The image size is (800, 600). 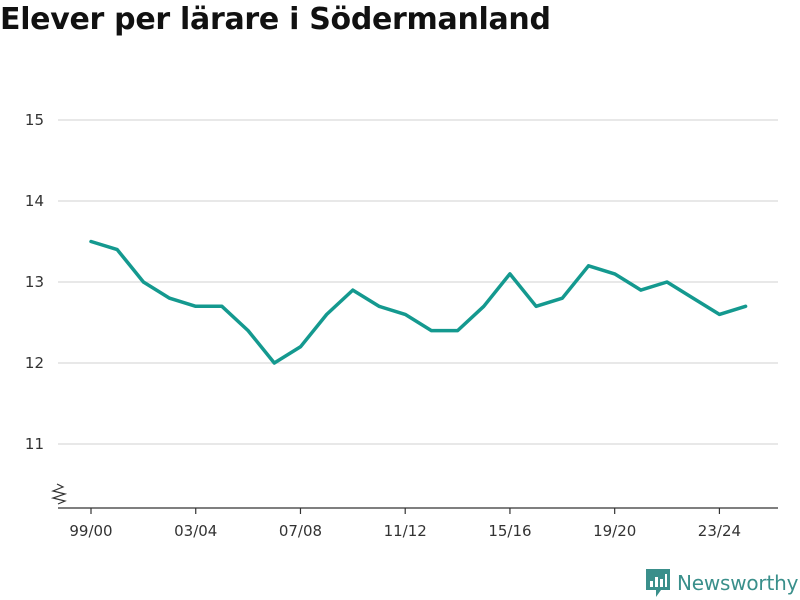 What do you see at coordinates (59, 494) in the screenshot?
I see `axis-break-icon` at bounding box center [59, 494].